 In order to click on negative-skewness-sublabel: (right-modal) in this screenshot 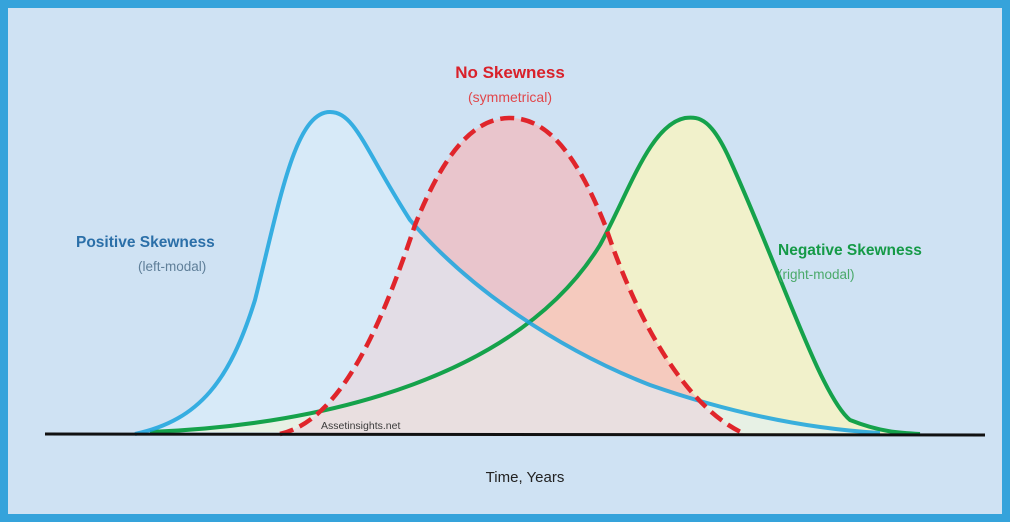, I will do `click(816, 274)`.